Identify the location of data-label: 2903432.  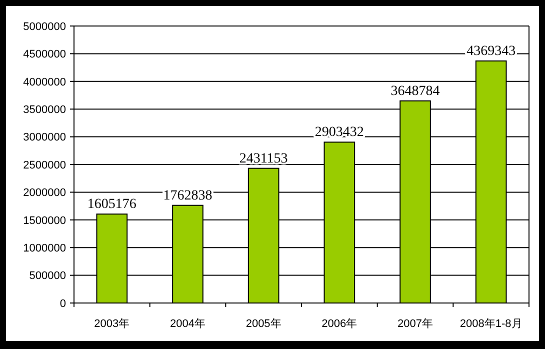
(339, 132).